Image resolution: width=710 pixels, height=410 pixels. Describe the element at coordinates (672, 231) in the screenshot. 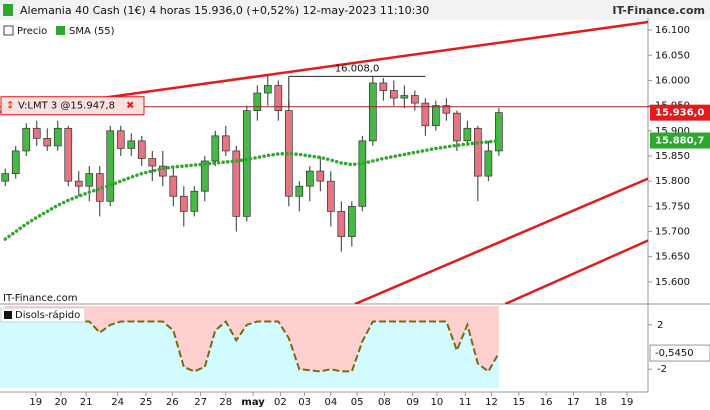

I see `y-tick-label: 15.700` at that location.